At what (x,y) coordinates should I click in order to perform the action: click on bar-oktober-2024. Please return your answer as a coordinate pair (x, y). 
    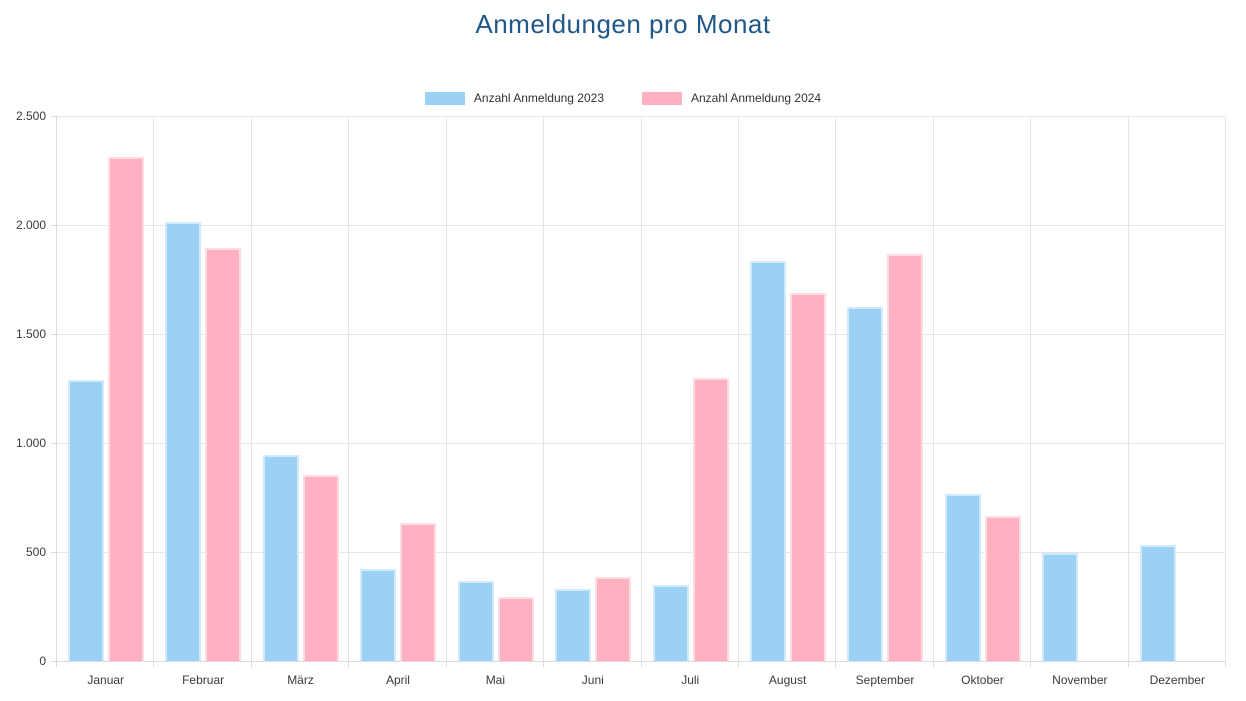
    Looking at the image, I should click on (1002, 588).